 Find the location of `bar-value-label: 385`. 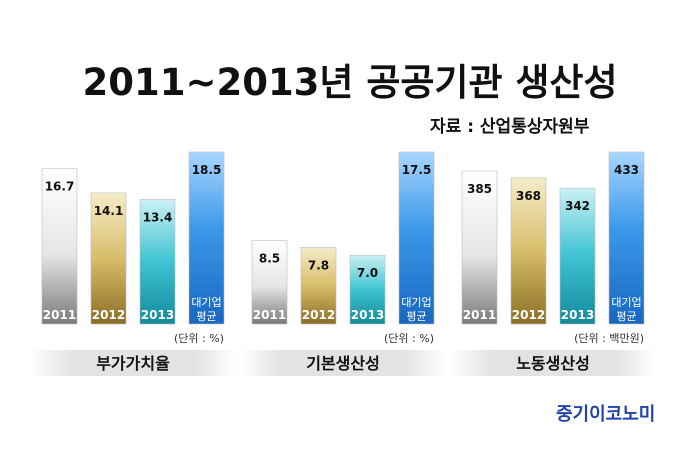

bar-value-label: 385 is located at coordinates (479, 189).